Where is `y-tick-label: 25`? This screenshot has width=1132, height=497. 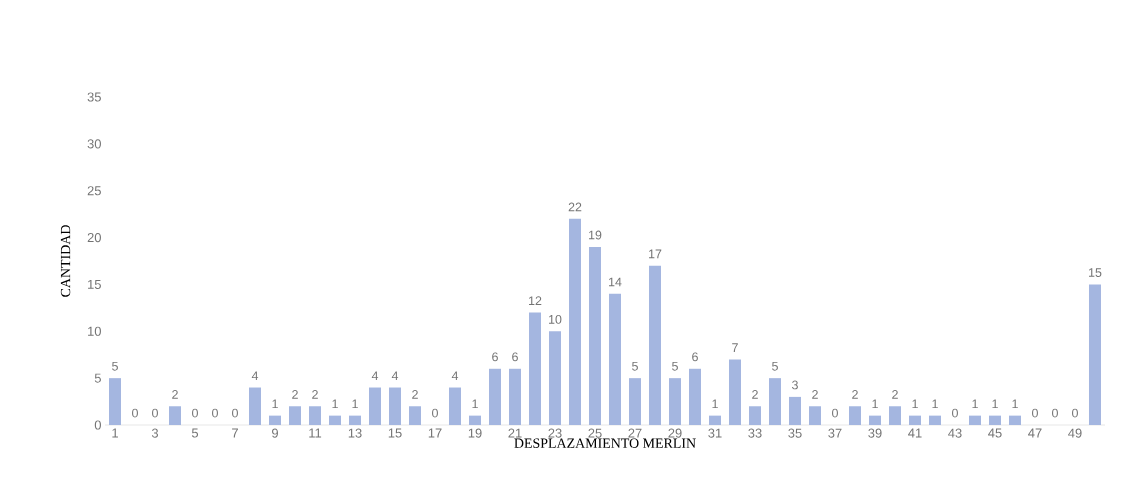
y-tick-label: 25 is located at coordinates (94, 191).